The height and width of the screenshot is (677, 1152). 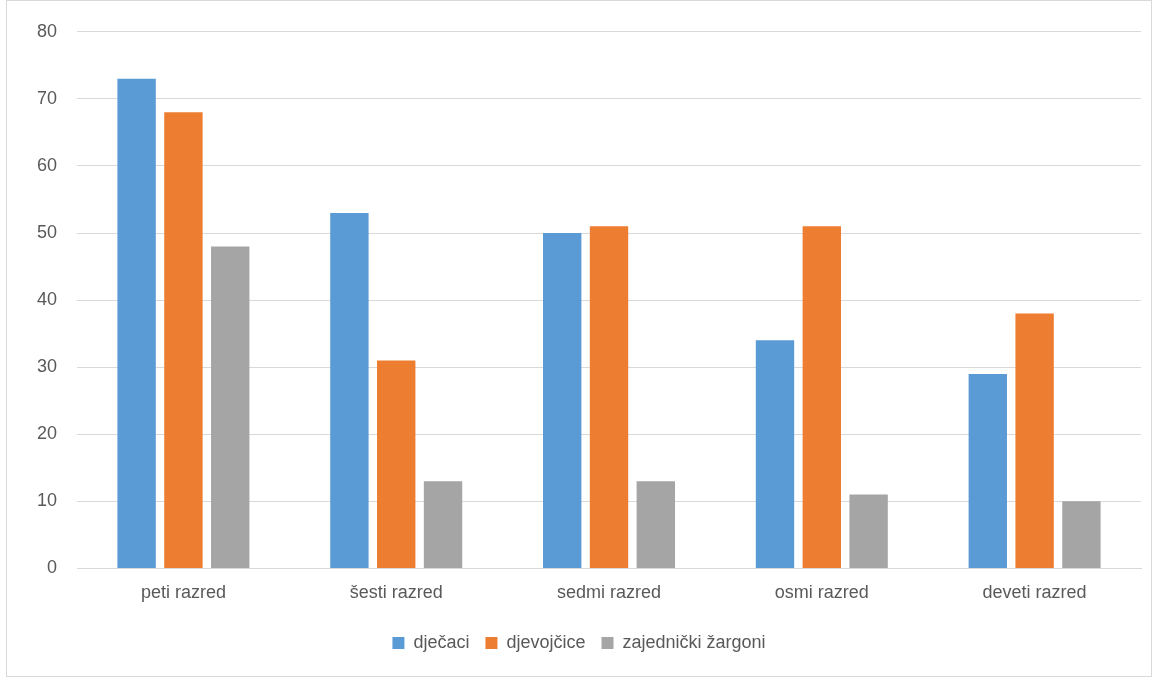 I want to click on x-tick-label: deveti razred, so click(x=1034, y=592).